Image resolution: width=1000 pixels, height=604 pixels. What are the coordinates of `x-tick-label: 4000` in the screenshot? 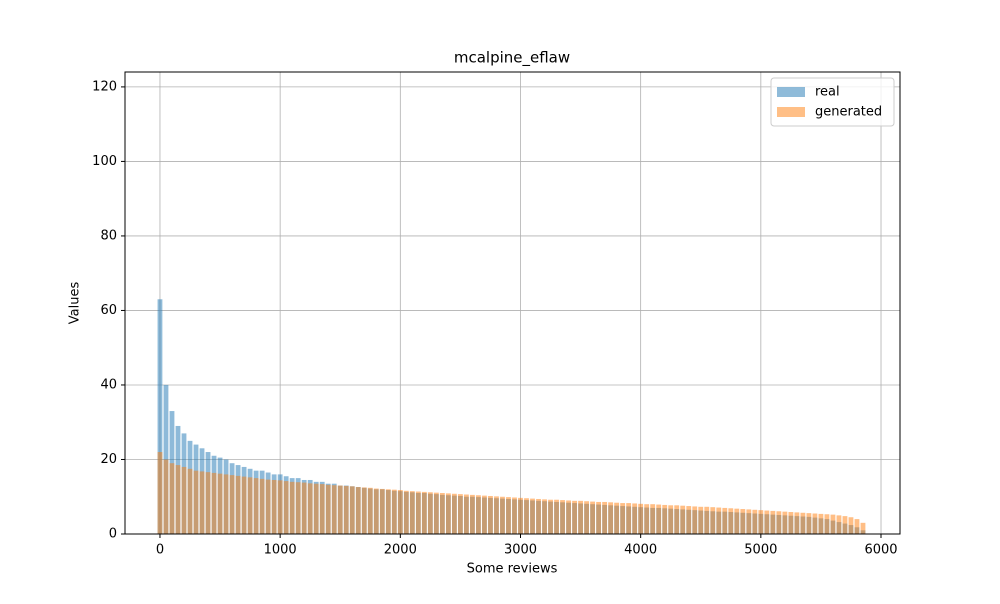 It's located at (640, 550).